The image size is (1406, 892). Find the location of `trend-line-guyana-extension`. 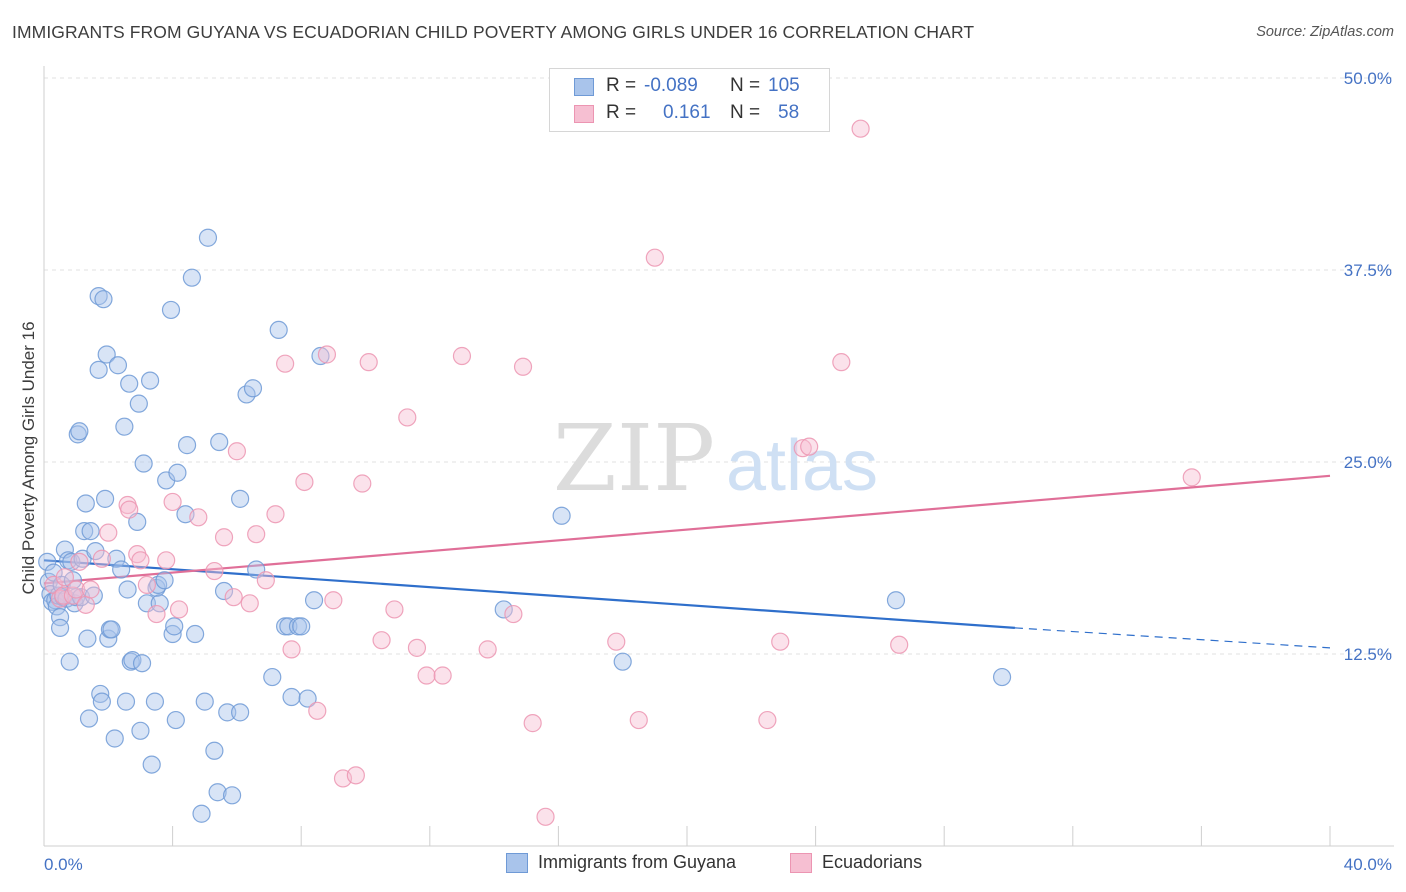

trend-line-guyana-extension is located at coordinates (1172, 638).